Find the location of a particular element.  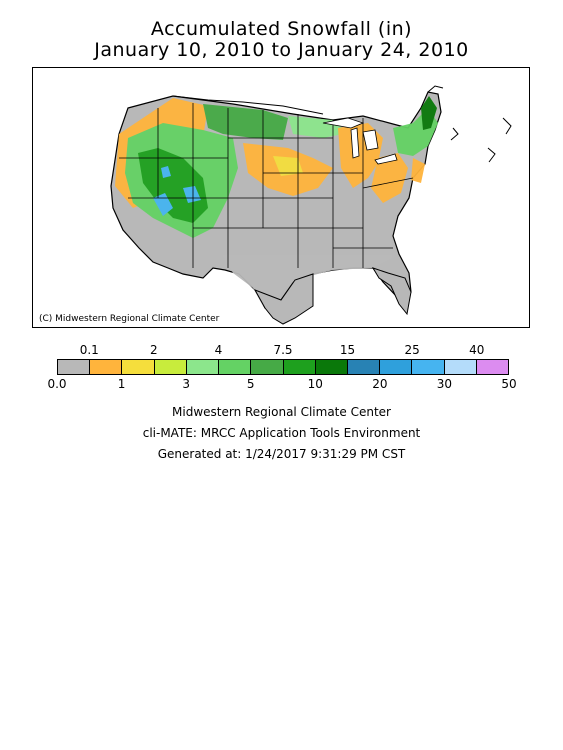

legend-bottom-label: 5 is located at coordinates (250, 384).